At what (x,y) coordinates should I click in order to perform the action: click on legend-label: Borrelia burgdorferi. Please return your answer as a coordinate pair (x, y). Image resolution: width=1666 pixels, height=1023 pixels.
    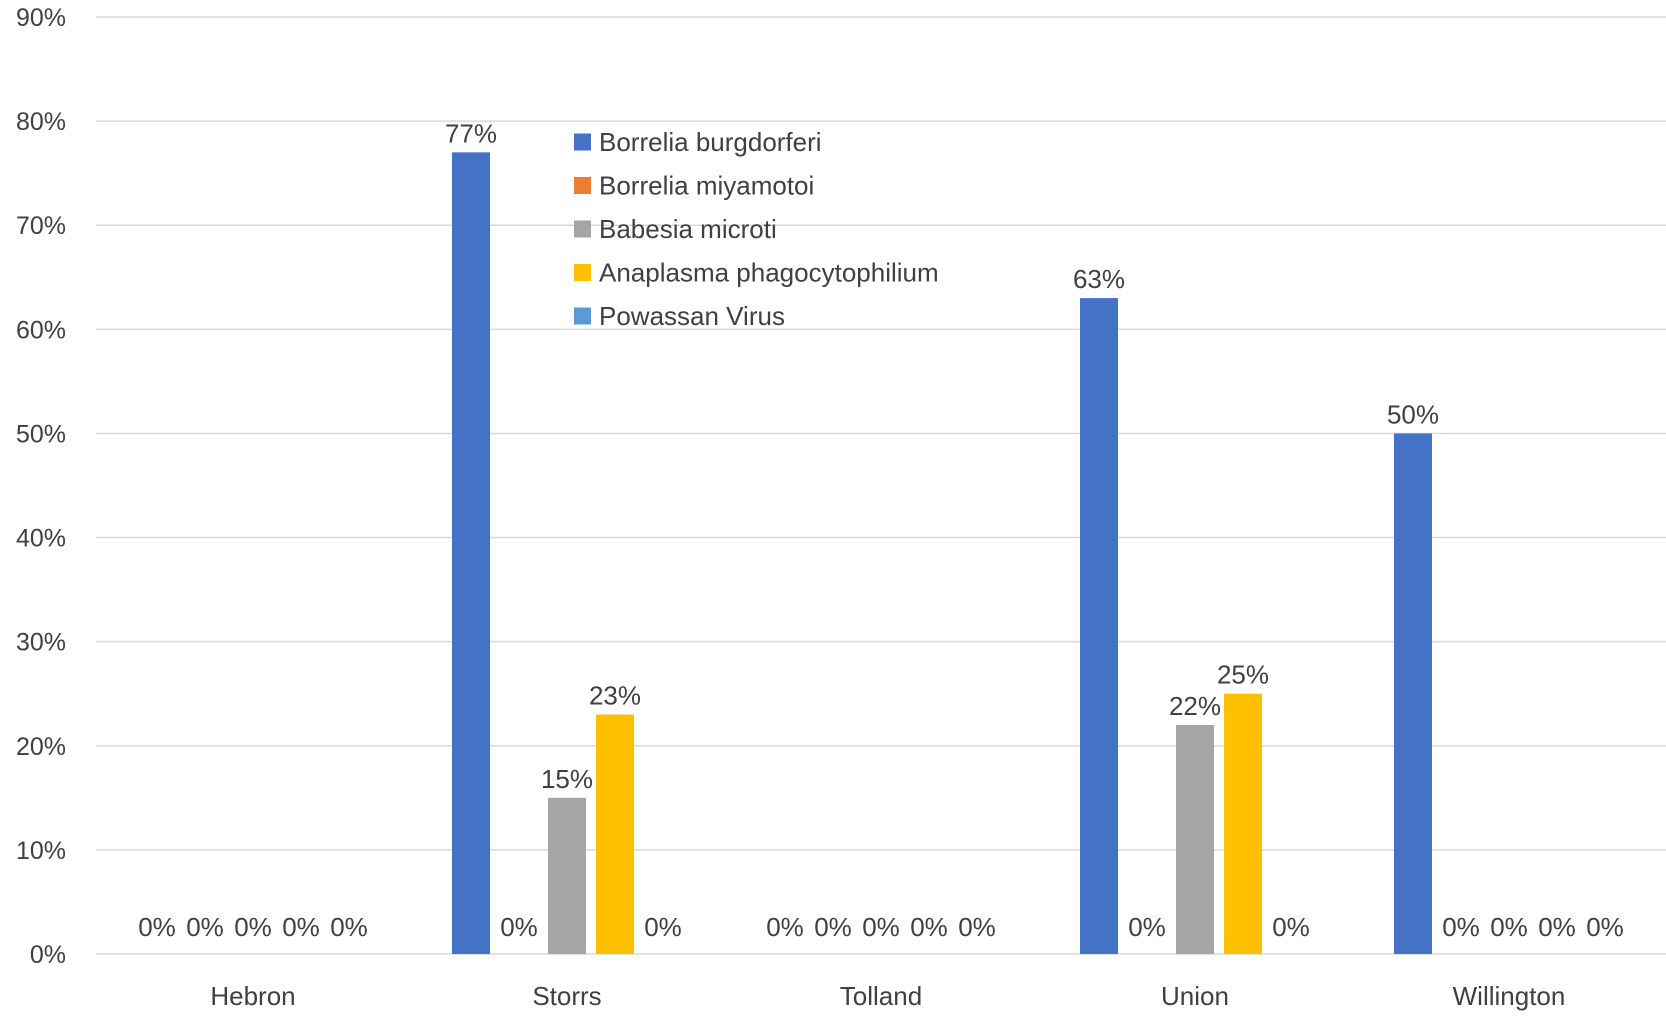
    Looking at the image, I should click on (710, 142).